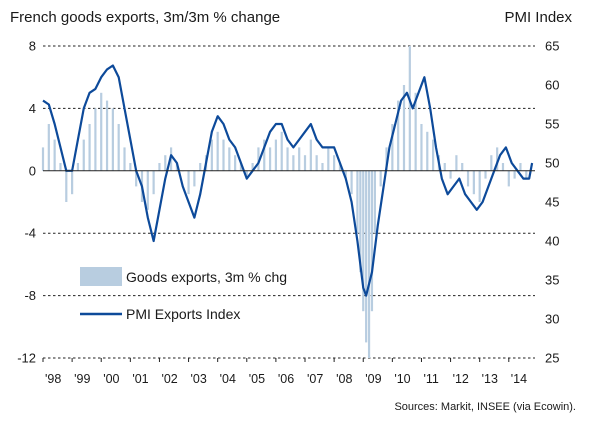  Describe the element at coordinates (32, 170) in the screenshot. I see `left-tick-label: 0` at that location.